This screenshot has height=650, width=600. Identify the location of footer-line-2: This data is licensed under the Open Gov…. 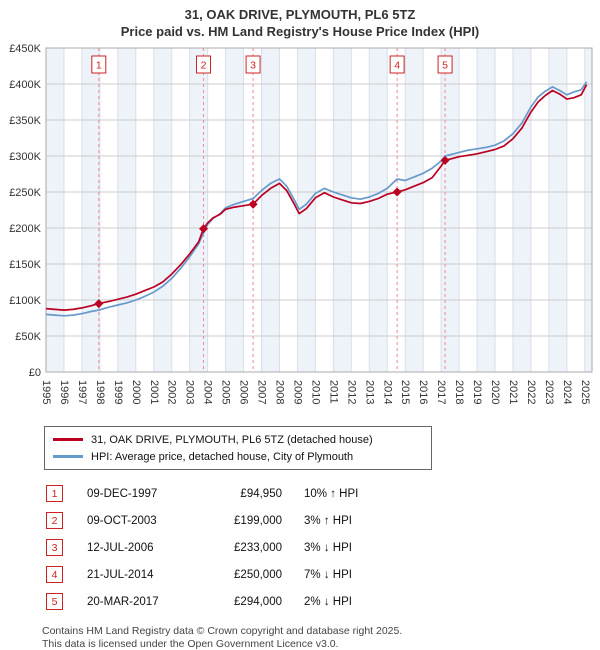
(190, 644).